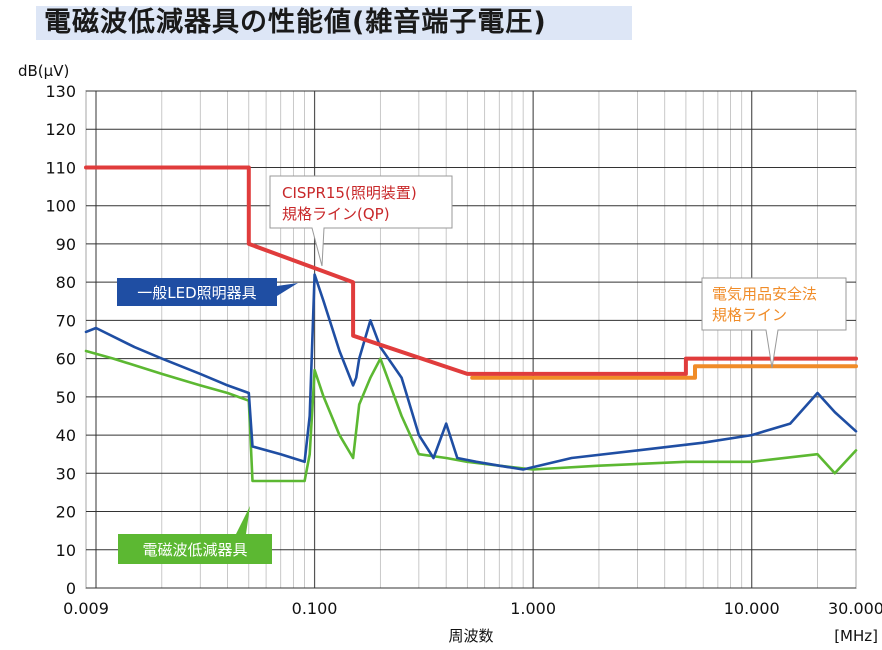 This screenshot has width=882, height=650. What do you see at coordinates (749, 315) in the screenshot?
I see `pse-callout-line-2: 規格ライン` at bounding box center [749, 315].